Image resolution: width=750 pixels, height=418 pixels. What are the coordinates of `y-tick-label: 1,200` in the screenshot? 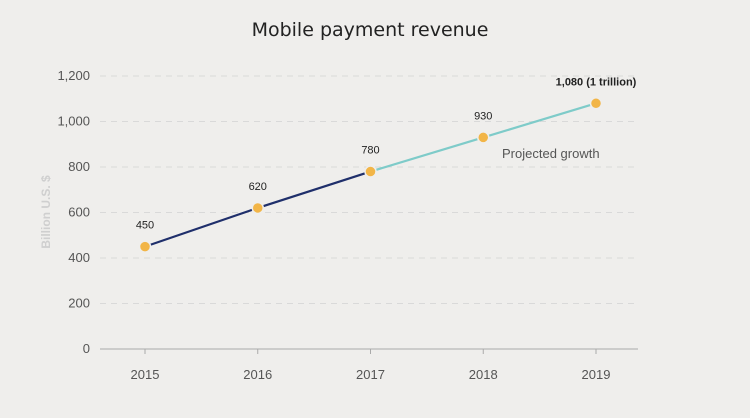 It's located at (73, 75).